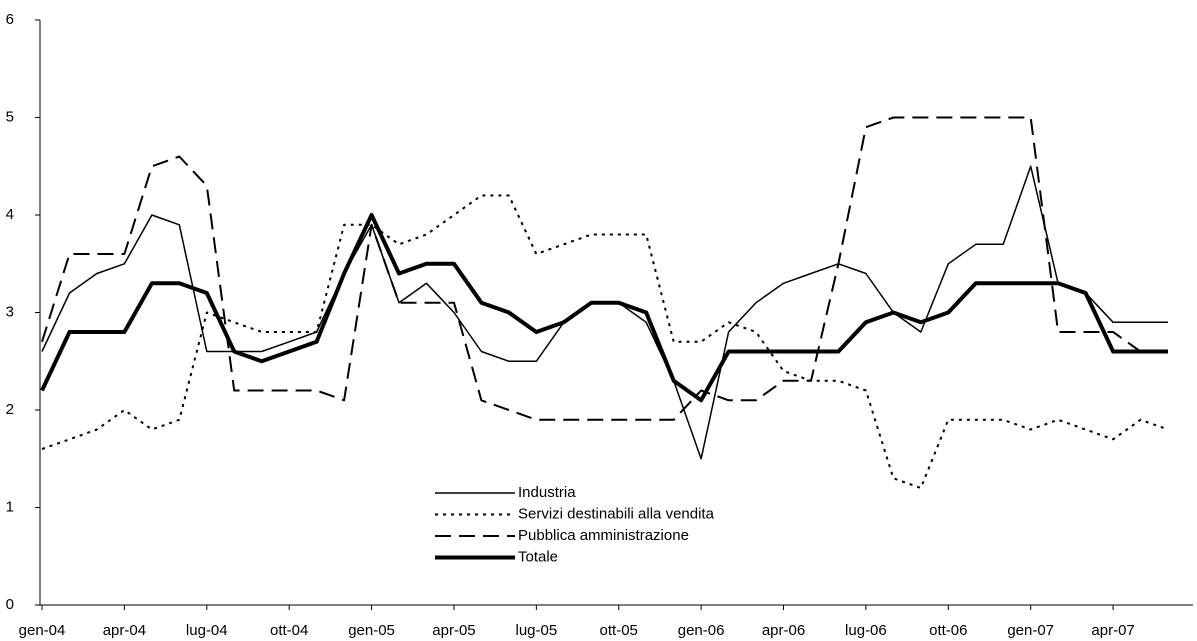 The width and height of the screenshot is (1197, 641). Describe the element at coordinates (1030, 630) in the screenshot. I see `x-tick-label: gen-07` at that location.